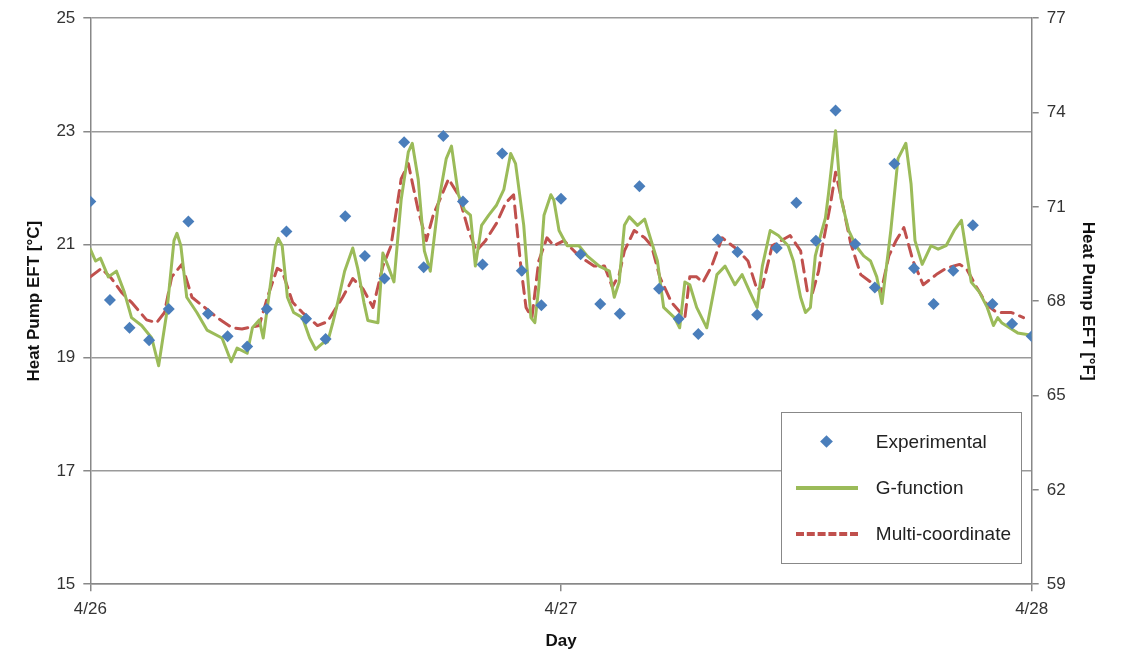 This screenshot has height=656, width=1122. I want to click on y-tick-label: 15, so click(66, 583).